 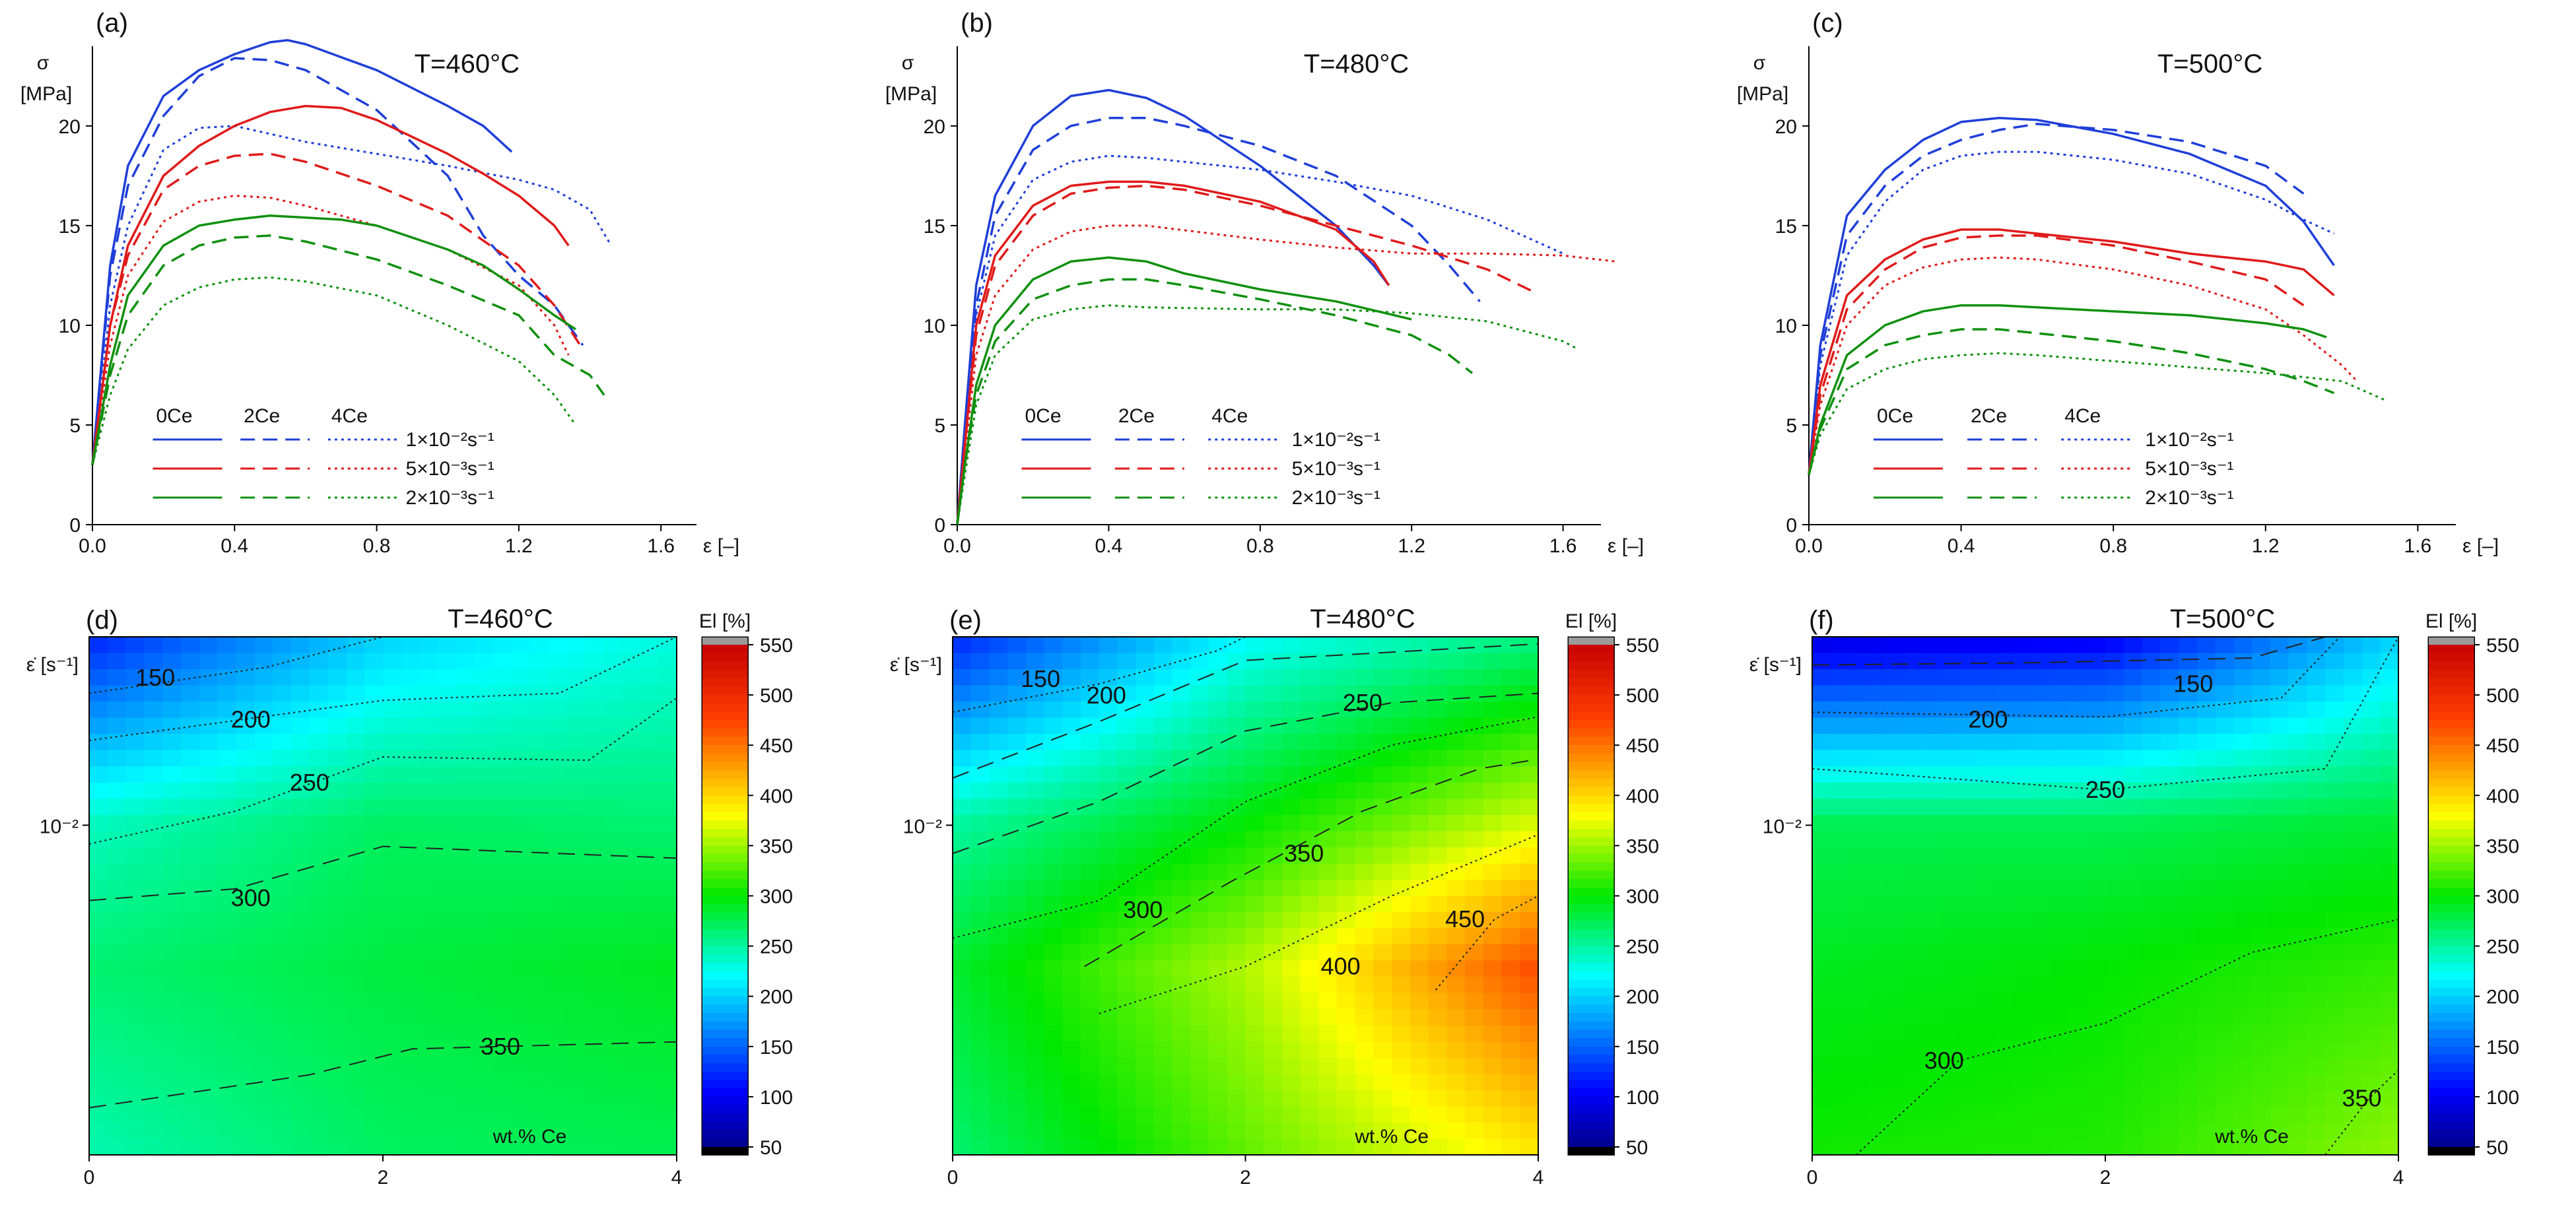 What do you see at coordinates (337, 261) in the screenshot?
I see `curve-2ce-1f3fd8` at bounding box center [337, 261].